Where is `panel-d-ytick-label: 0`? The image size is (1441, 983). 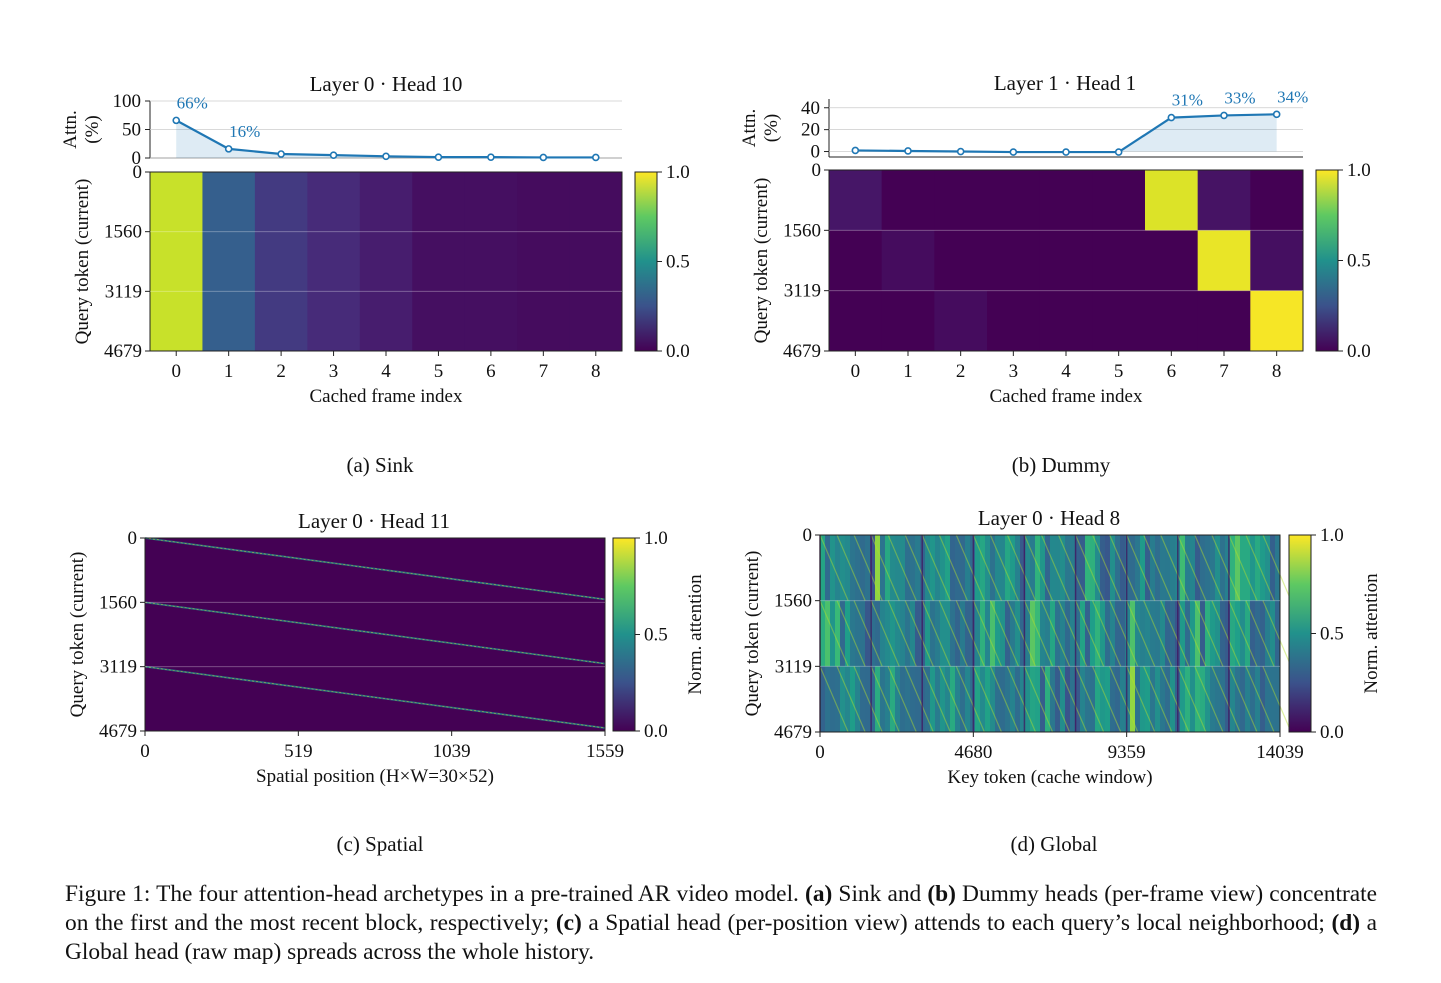
panel-d-ytick-label: 0 is located at coordinates (808, 535).